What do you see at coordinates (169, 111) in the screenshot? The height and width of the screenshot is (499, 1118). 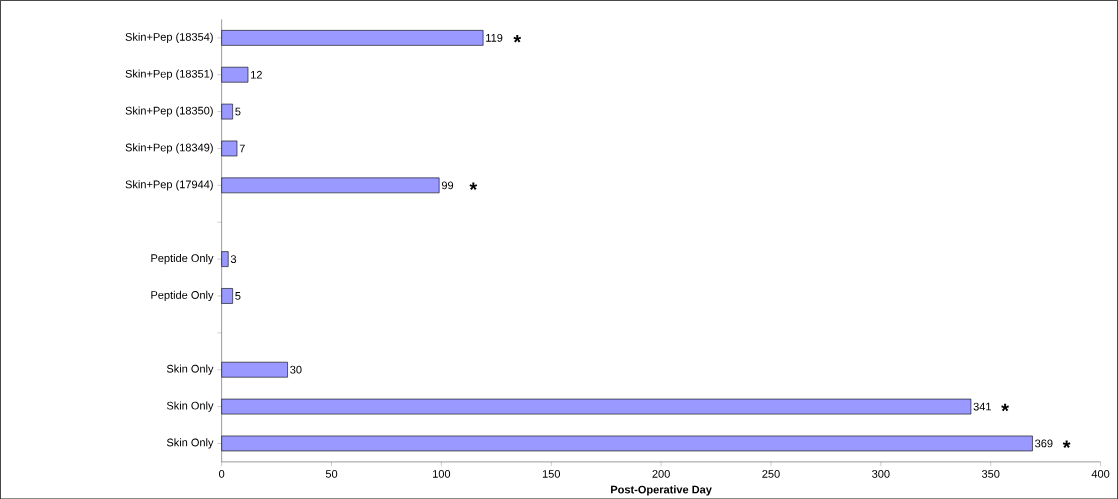 I see `y-tick-label: Skin+Pep (18350)` at bounding box center [169, 111].